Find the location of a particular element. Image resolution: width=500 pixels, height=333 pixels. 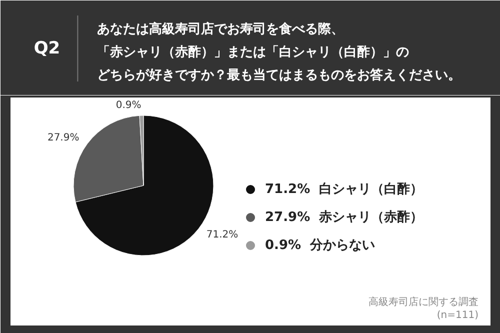

text: 高級寿司店に関する調査 is located at coordinates (423, 302).